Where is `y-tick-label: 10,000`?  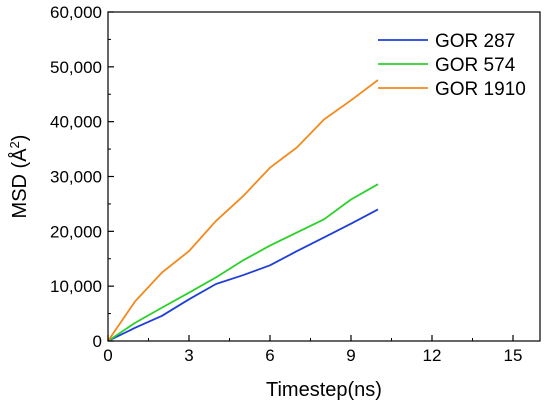
y-tick-label: 10,000 is located at coordinates (76, 286).